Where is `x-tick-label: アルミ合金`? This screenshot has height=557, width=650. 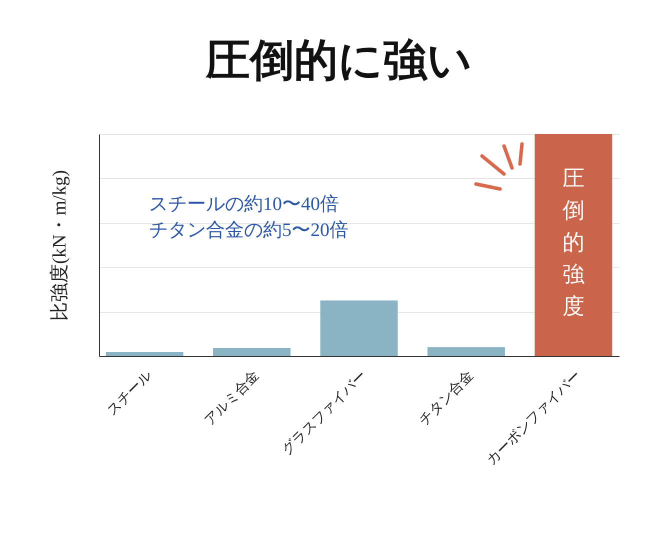
x-tick-label: アルミ合金 is located at coordinates (232, 398).